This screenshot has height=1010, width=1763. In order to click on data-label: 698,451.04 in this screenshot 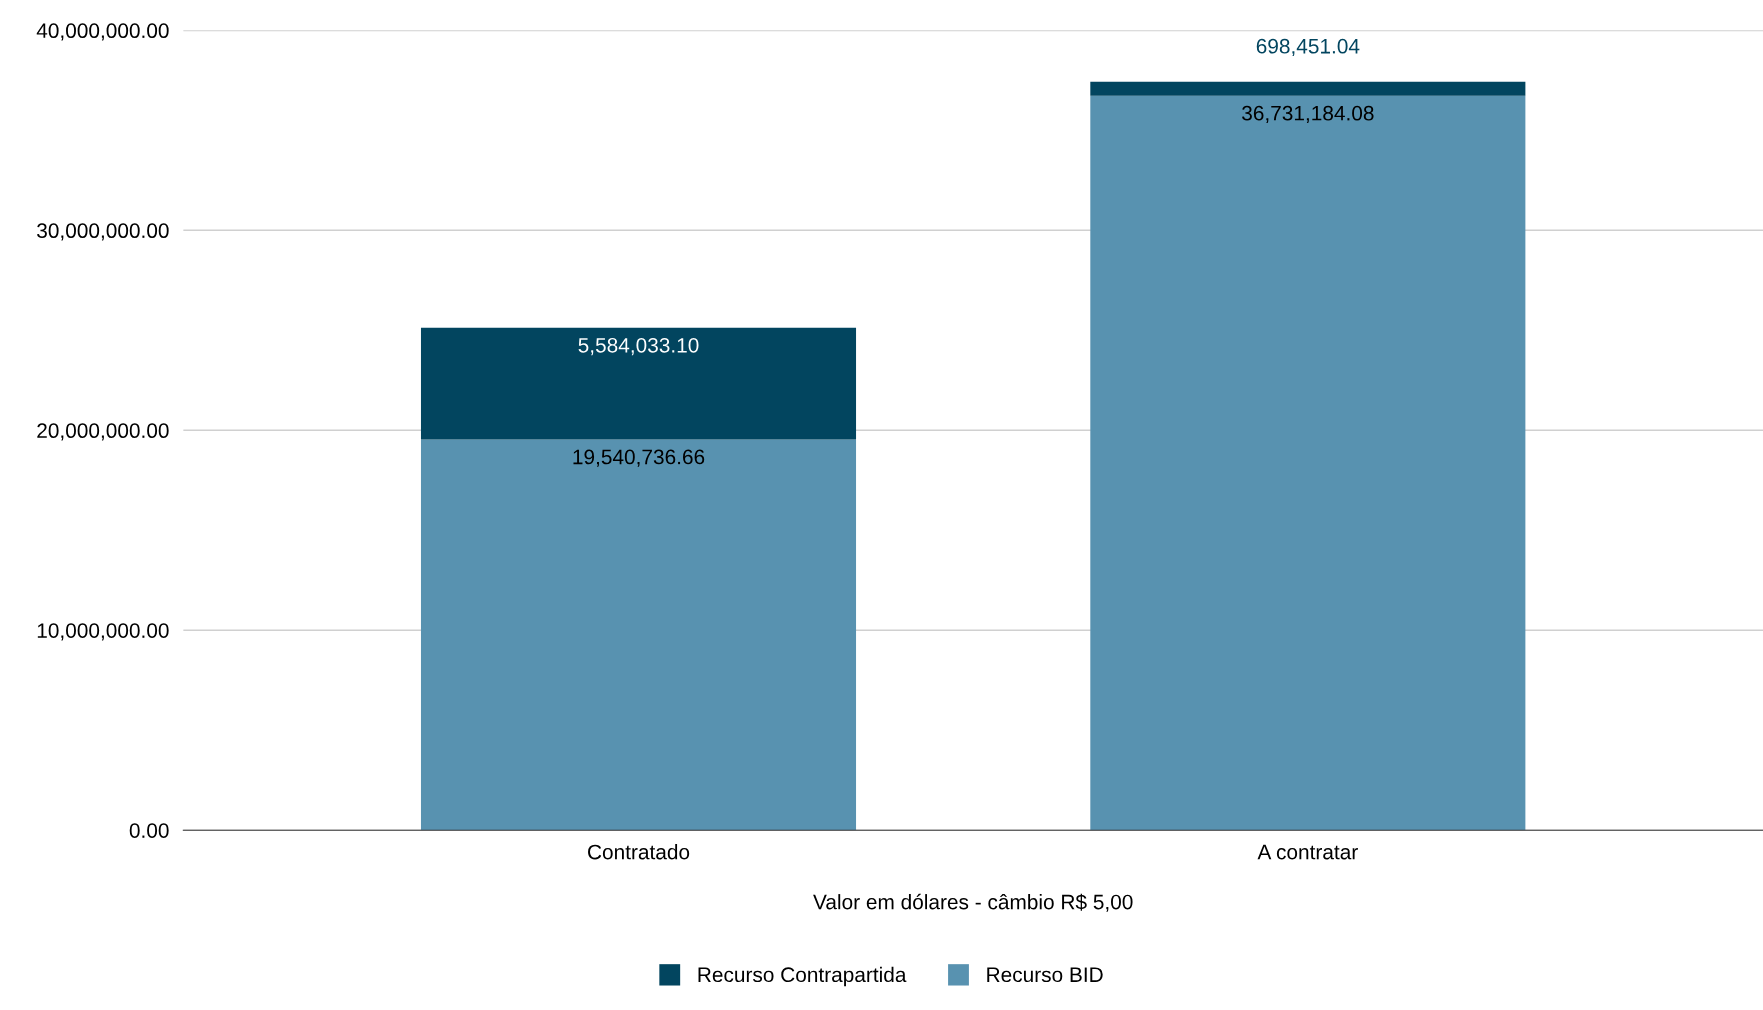, I will do `click(1308, 47)`.